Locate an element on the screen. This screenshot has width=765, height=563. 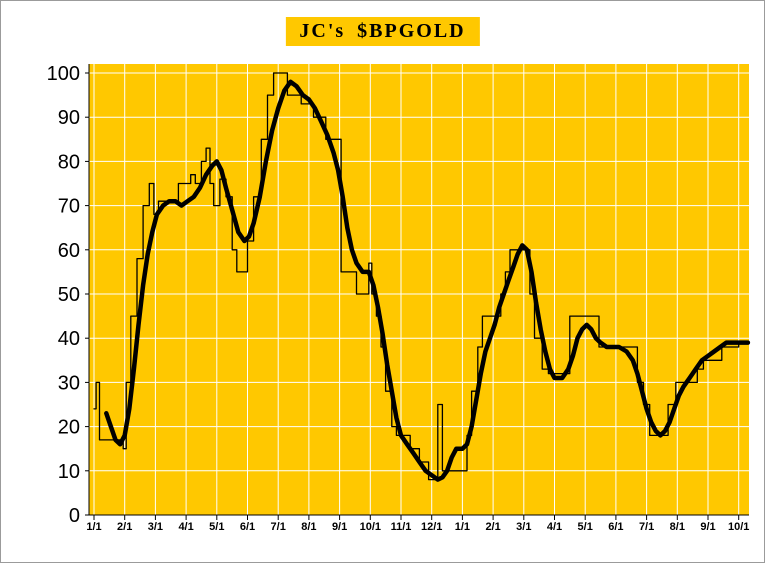
svg-text: 12/1 is located at coordinates (431, 527).